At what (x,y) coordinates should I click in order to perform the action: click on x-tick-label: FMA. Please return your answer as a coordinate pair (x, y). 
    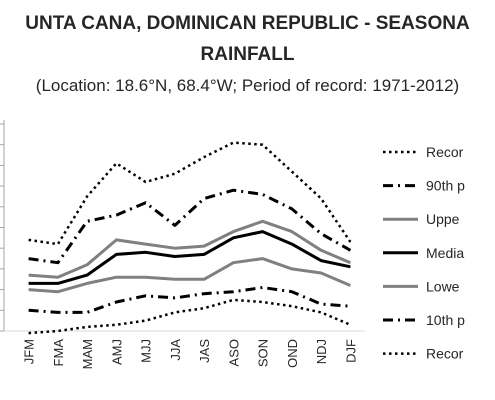
    Looking at the image, I should click on (58, 353).